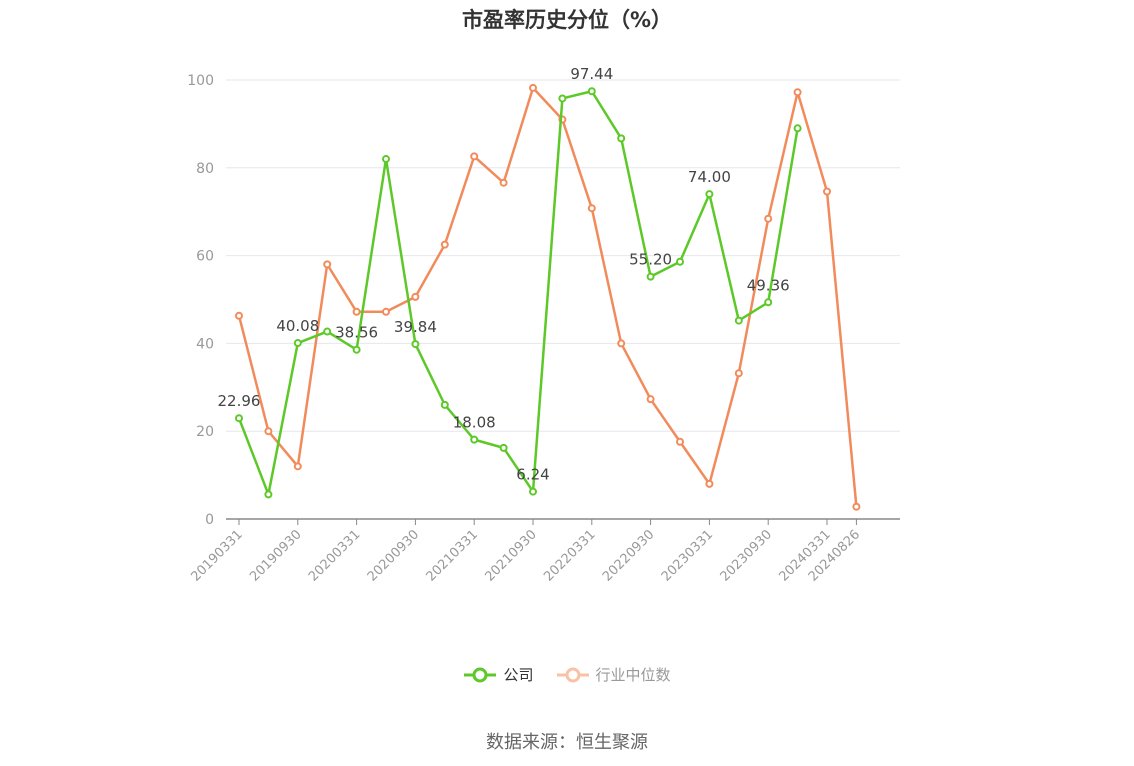 This screenshot has height=766, width=1134. What do you see at coordinates (209, 520) in the screenshot?
I see `y-tick-label: 0` at bounding box center [209, 520].